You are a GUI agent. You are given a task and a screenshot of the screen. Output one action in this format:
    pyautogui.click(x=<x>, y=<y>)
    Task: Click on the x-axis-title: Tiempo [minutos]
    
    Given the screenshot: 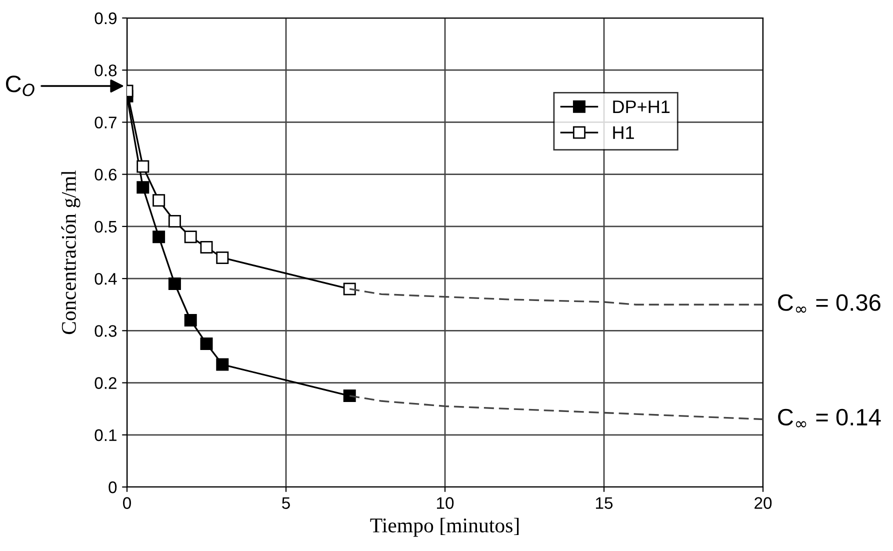 What is the action you would take?
    pyautogui.click(x=444, y=527)
    